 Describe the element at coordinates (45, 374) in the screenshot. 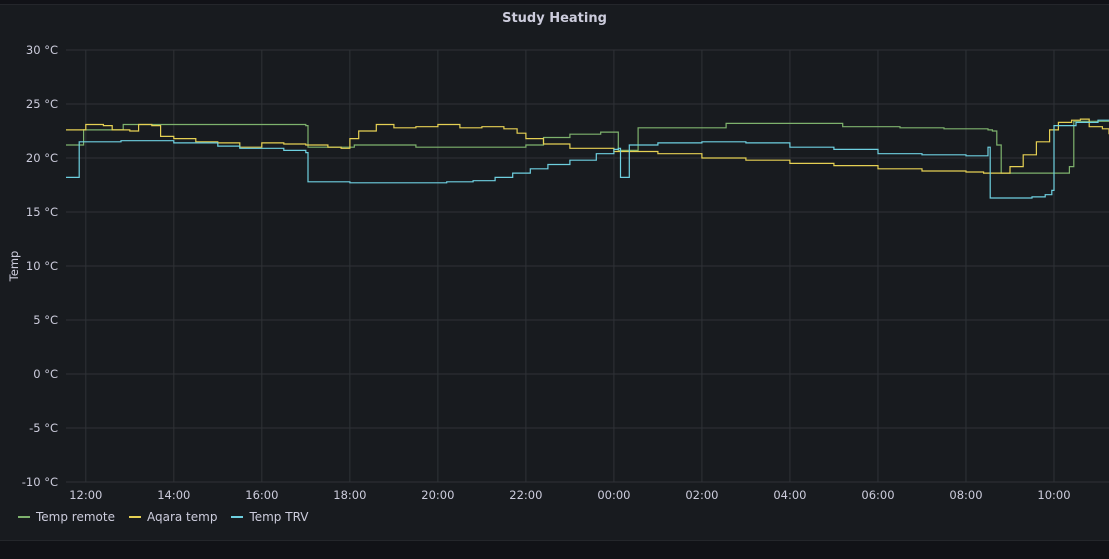

I see `y-tick-label: 0 °C` at that location.